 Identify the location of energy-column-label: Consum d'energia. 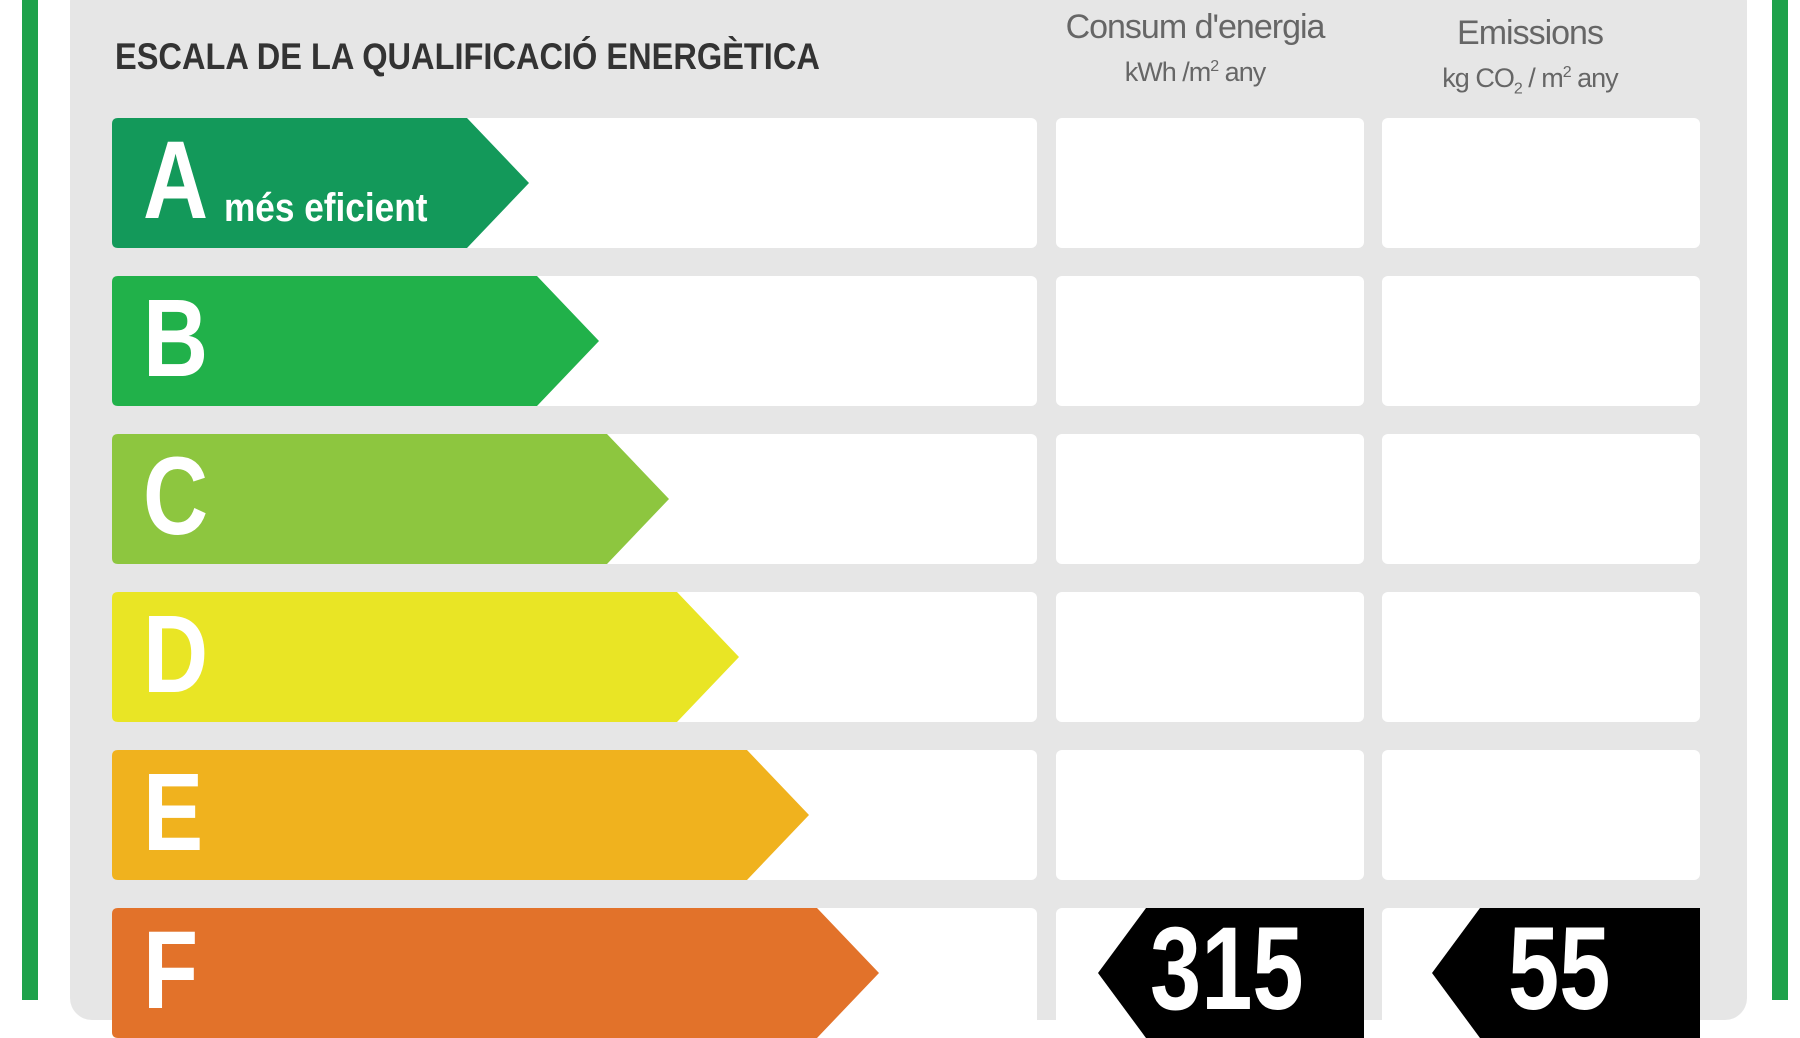
(1195, 27).